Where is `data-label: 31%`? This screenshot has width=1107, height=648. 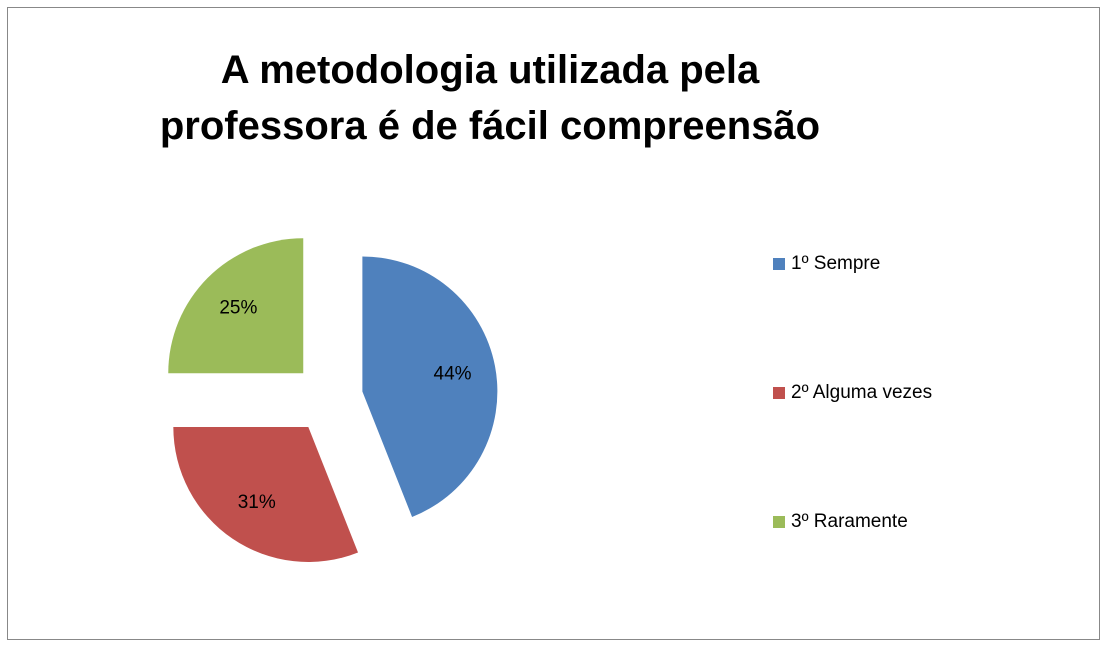 data-label: 31% is located at coordinates (257, 502).